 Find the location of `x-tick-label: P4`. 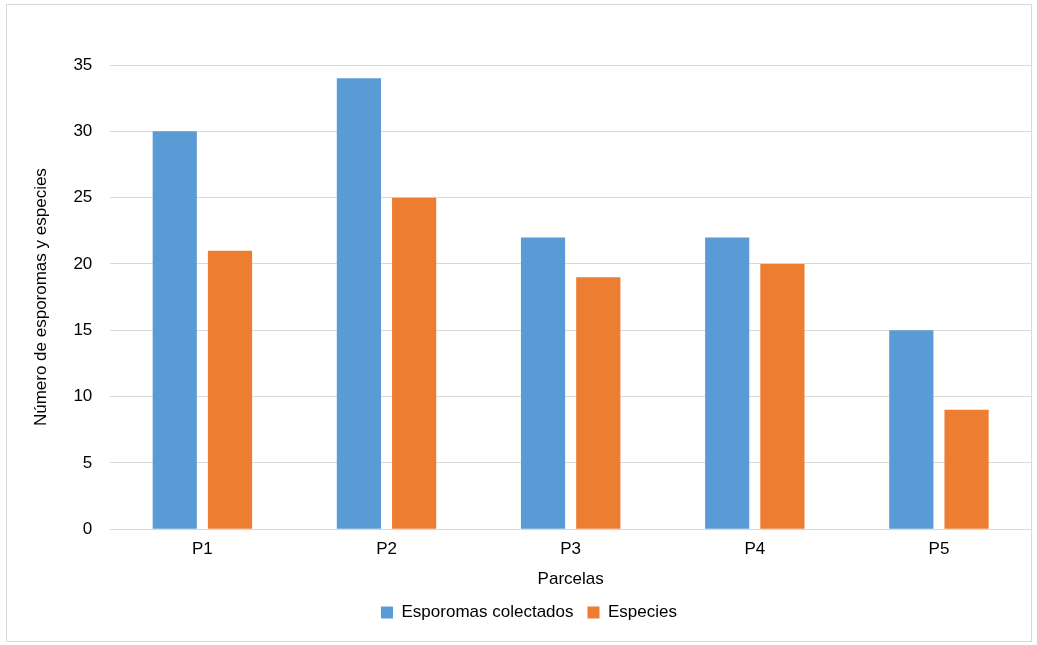

x-tick-label: P4 is located at coordinates (755, 549).